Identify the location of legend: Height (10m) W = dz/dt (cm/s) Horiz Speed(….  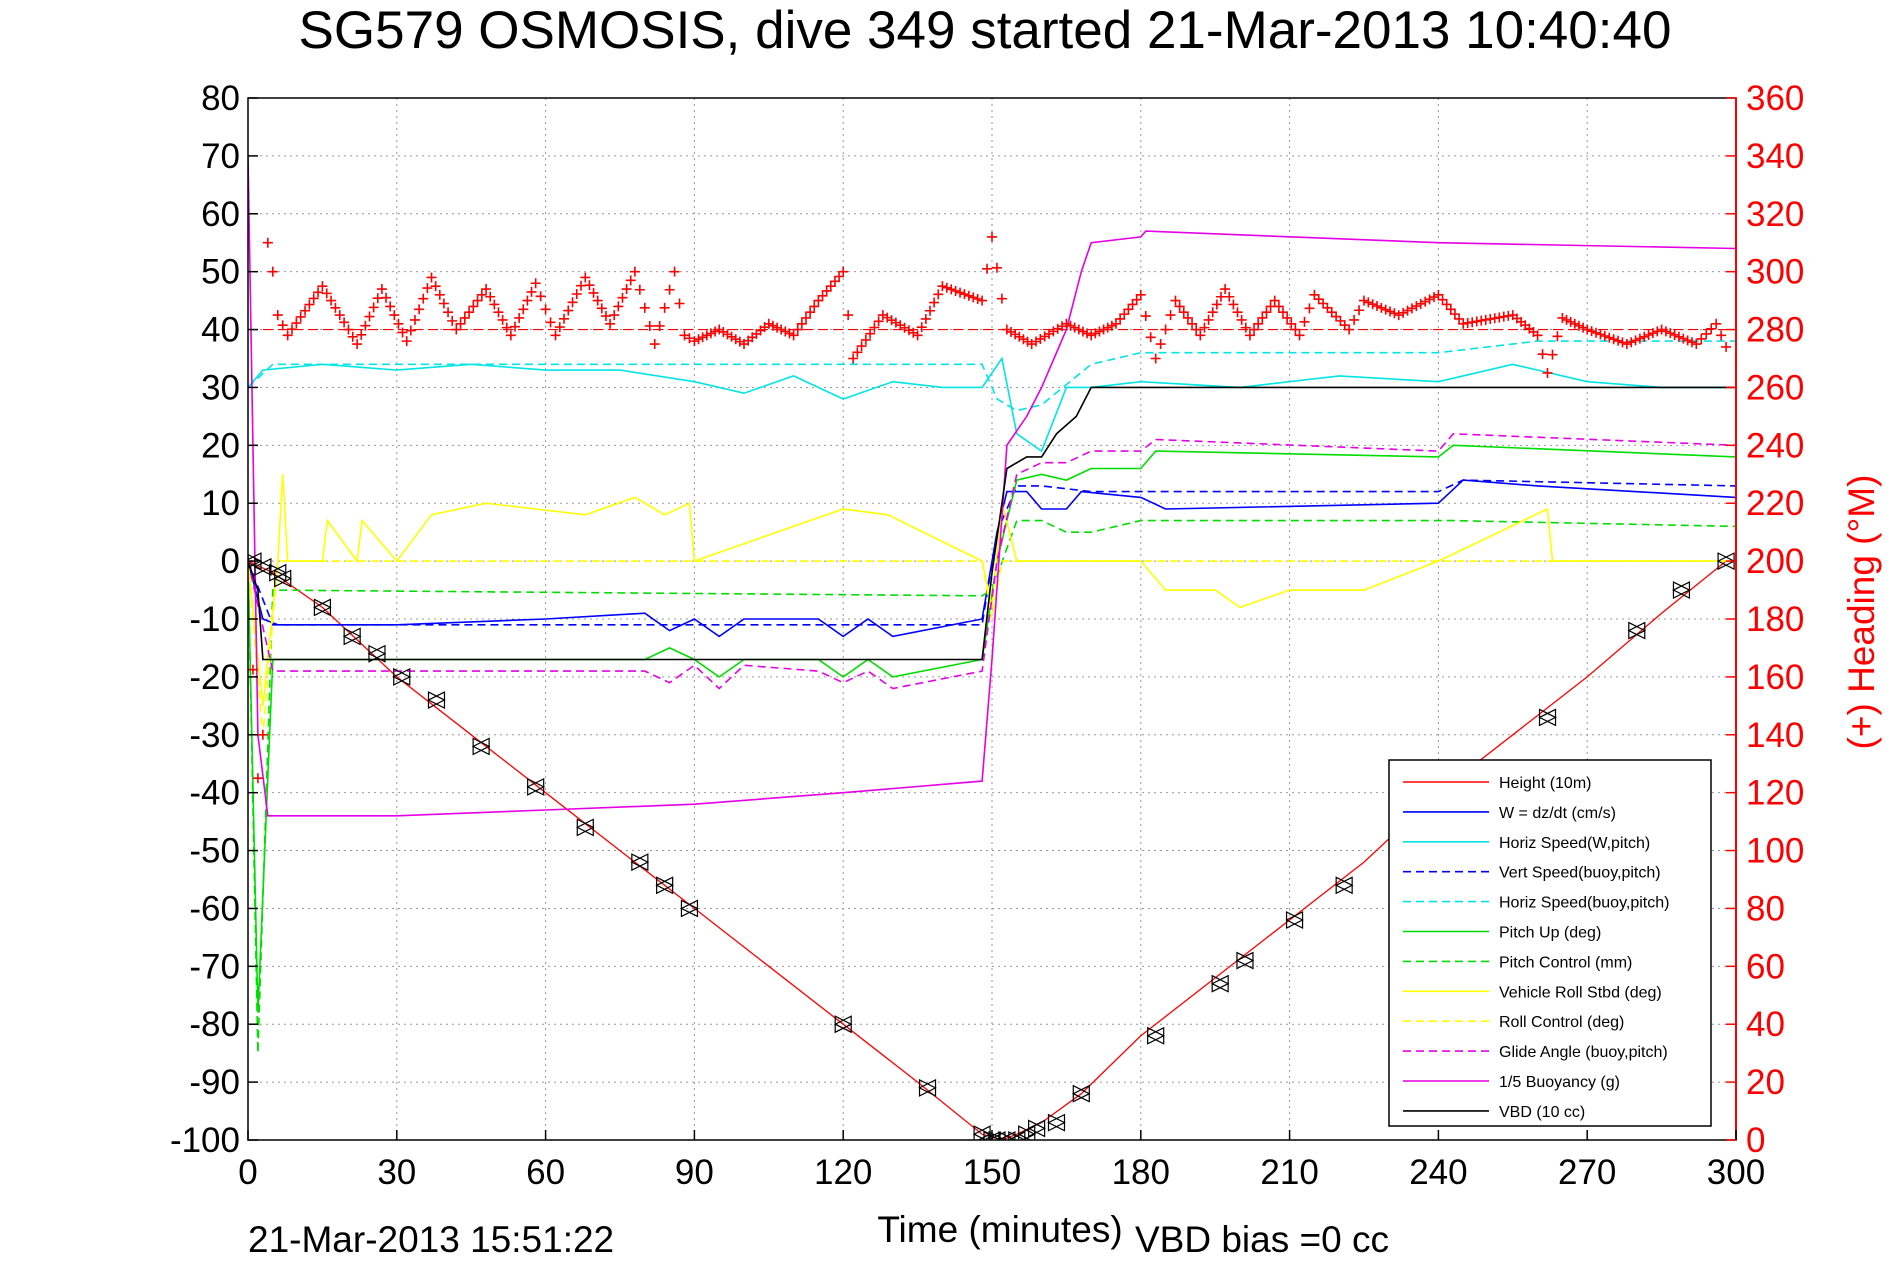
(1550, 943).